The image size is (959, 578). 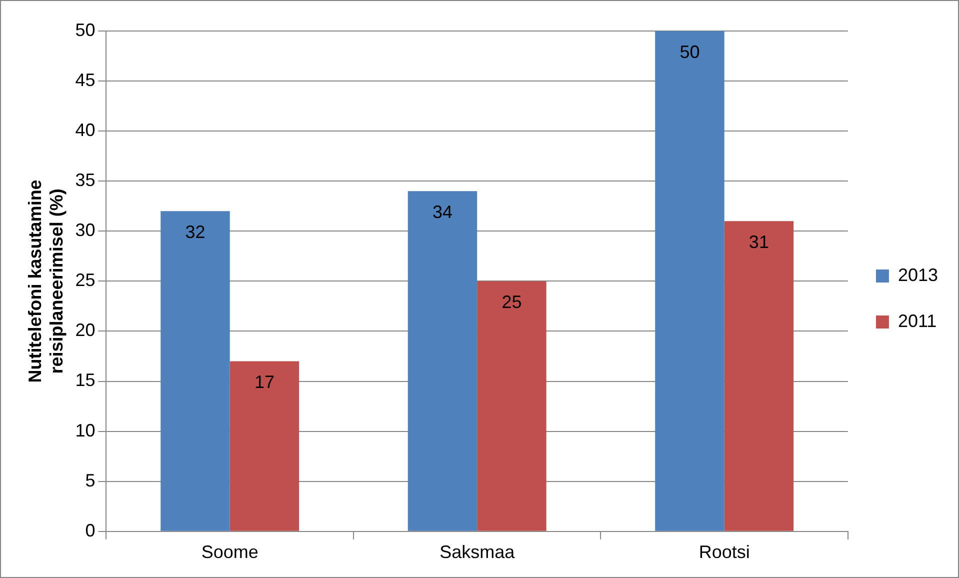 I want to click on y-tick-label: 50, so click(x=85, y=30).